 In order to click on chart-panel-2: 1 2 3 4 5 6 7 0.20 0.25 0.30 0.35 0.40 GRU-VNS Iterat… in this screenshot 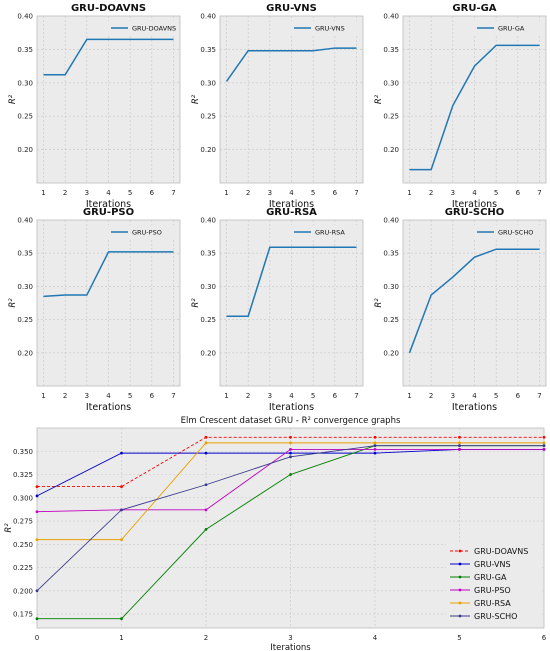, I will do `click(277, 106)`.